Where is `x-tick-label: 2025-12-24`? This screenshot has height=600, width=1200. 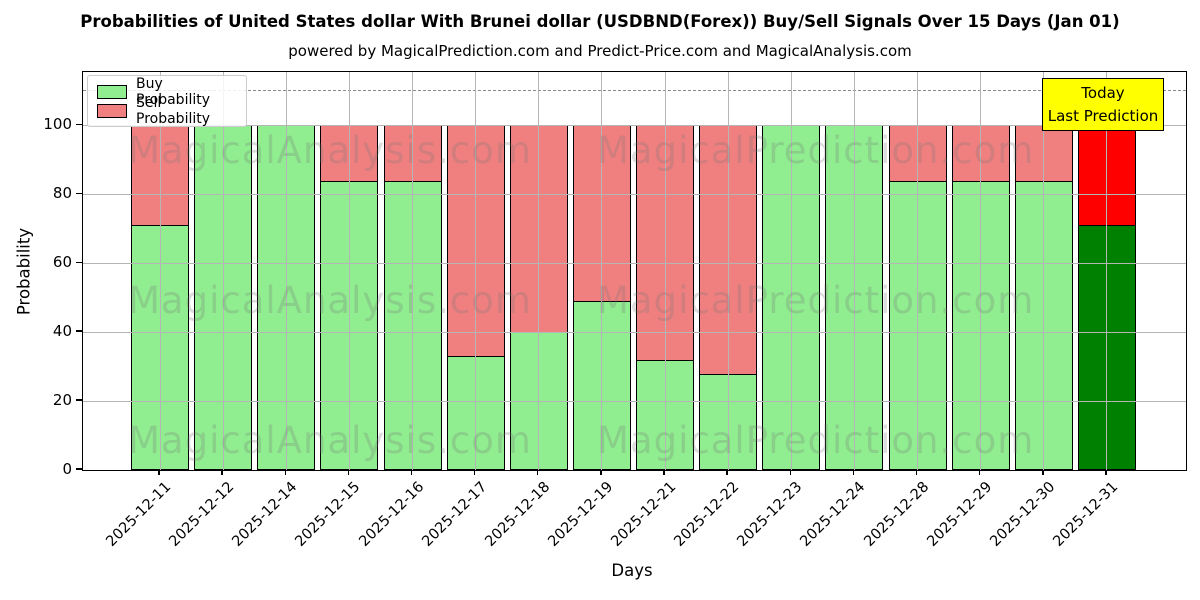
x-tick-label: 2025-12-24 is located at coordinates (833, 514).